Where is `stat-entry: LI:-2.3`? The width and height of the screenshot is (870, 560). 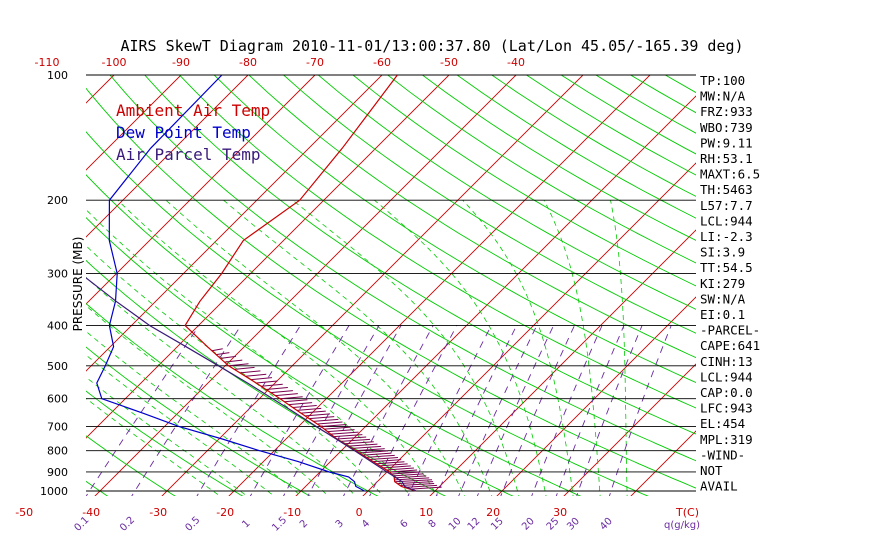 stat-entry: LI:-2.3 is located at coordinates (726, 236).